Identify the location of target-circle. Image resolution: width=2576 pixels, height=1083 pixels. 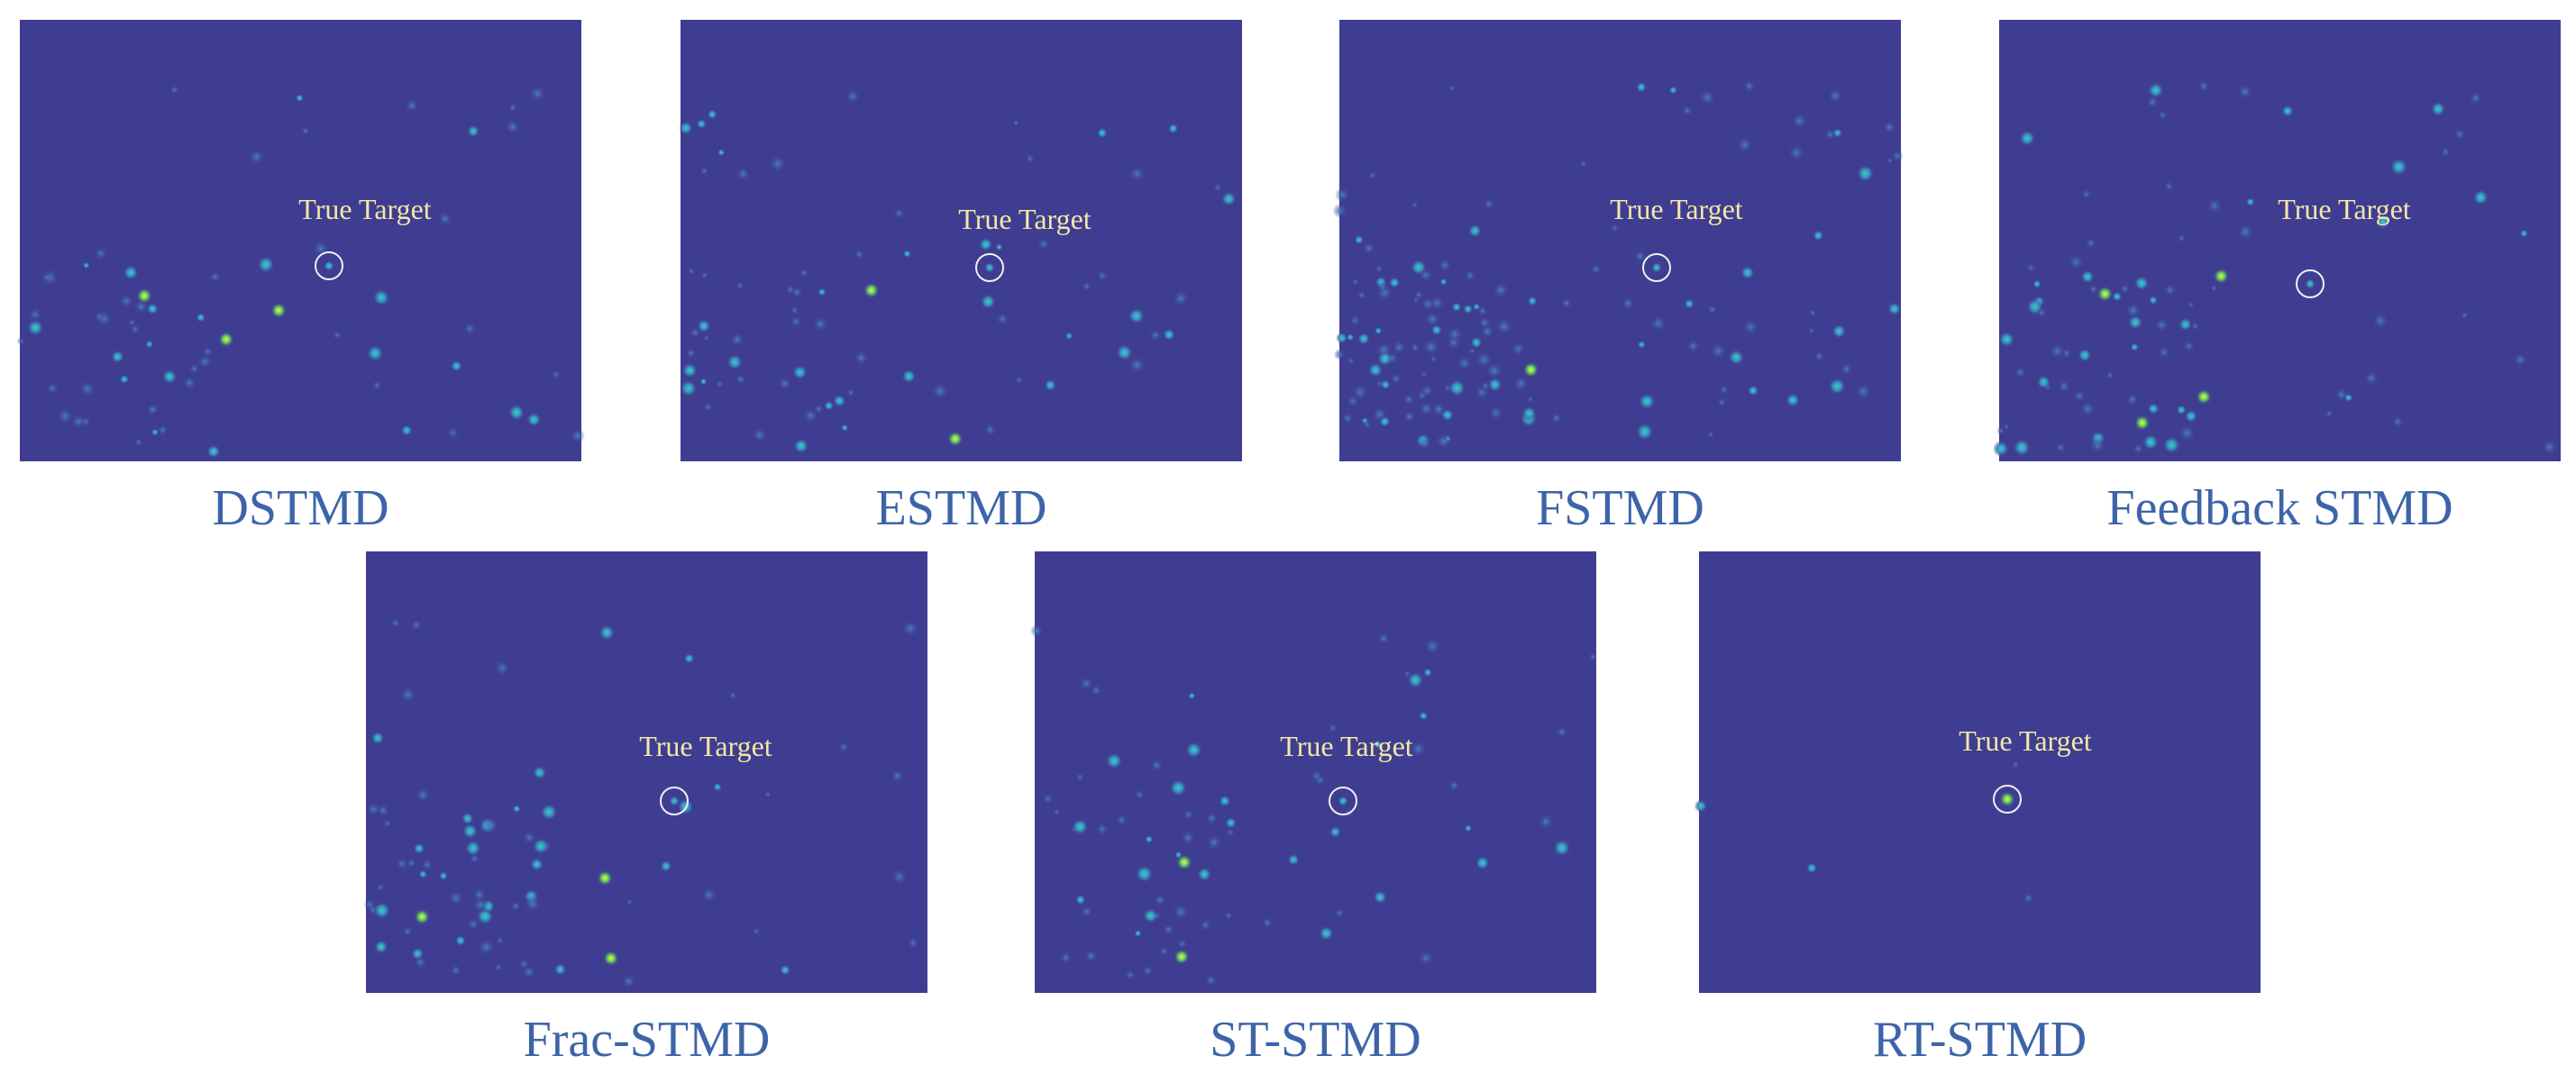
(674, 801).